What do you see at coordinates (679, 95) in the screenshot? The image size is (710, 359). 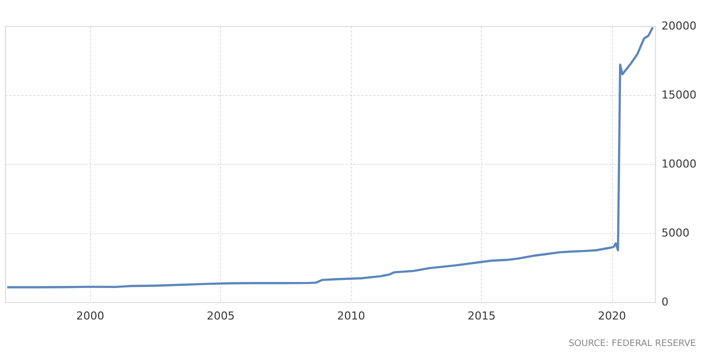 I see `y-tick-label: 15000` at bounding box center [679, 95].